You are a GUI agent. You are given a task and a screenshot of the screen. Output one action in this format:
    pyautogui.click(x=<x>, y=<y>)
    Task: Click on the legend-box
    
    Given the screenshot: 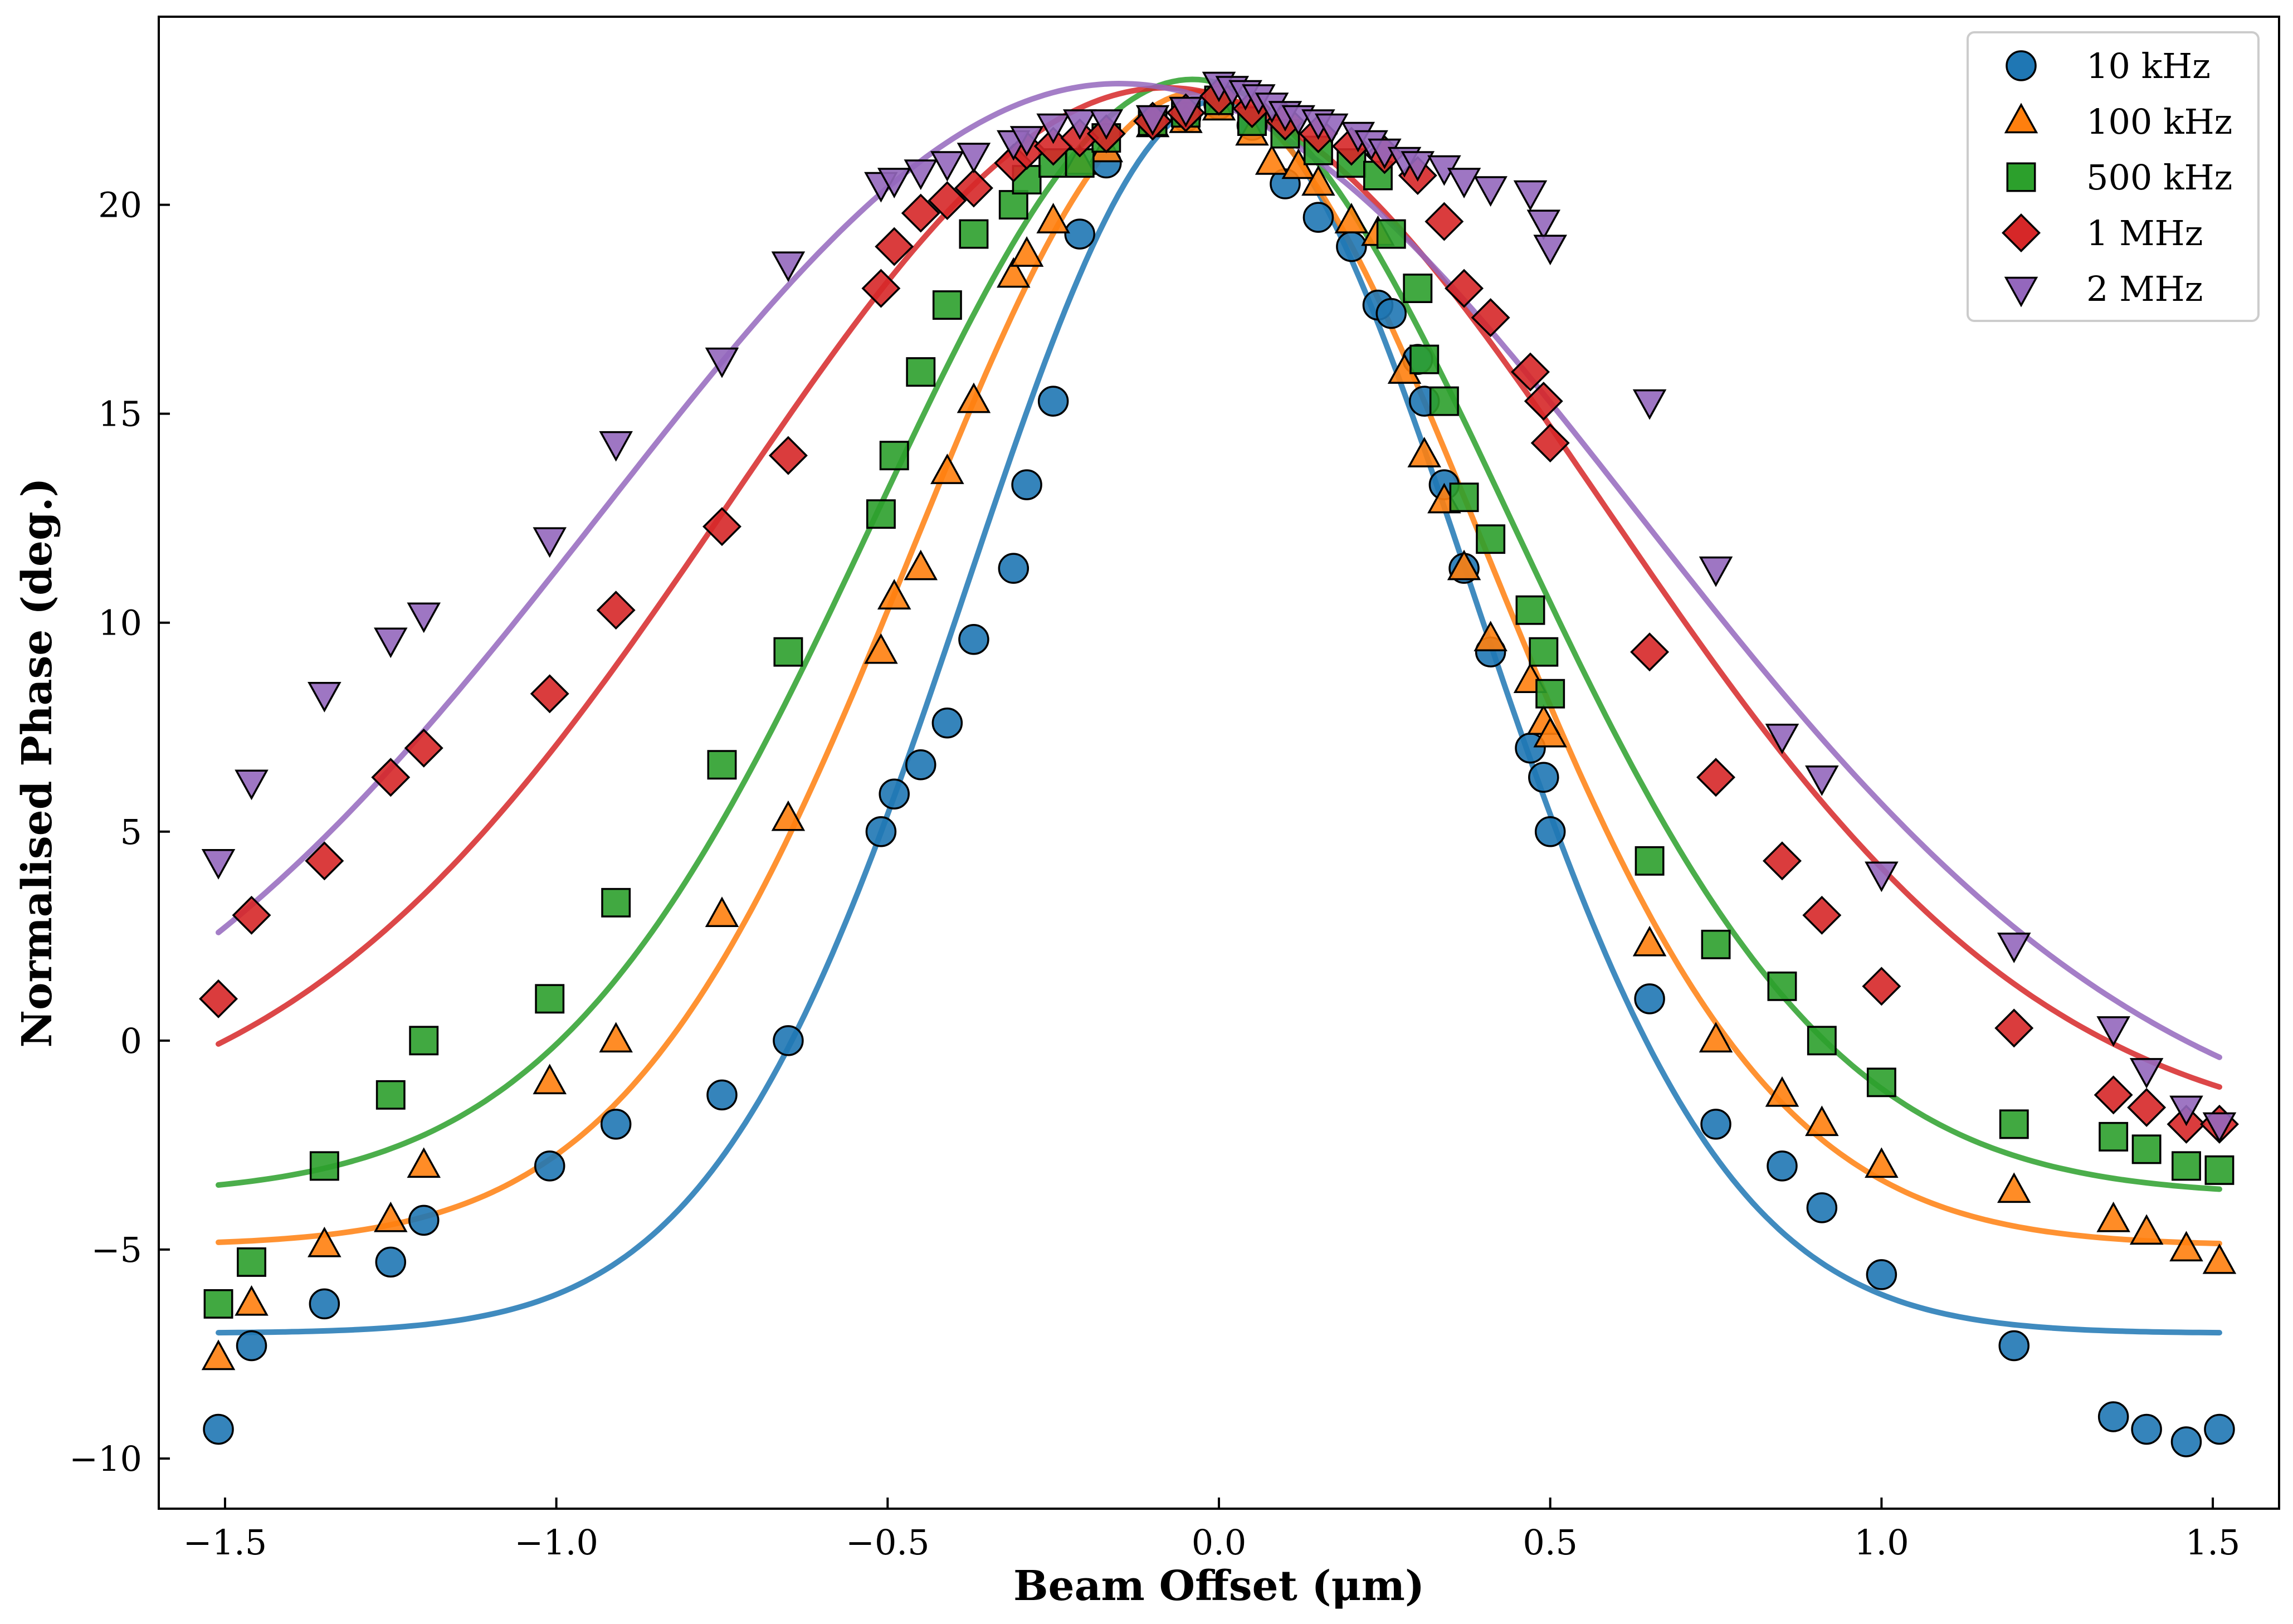 What is the action you would take?
    pyautogui.click(x=2114, y=176)
    